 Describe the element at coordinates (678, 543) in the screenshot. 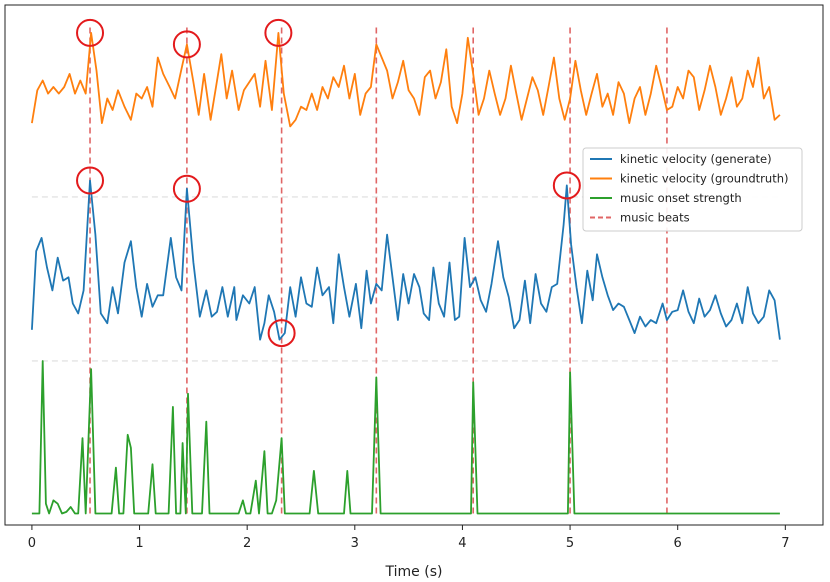

I see `x-tick-label: 6` at that location.